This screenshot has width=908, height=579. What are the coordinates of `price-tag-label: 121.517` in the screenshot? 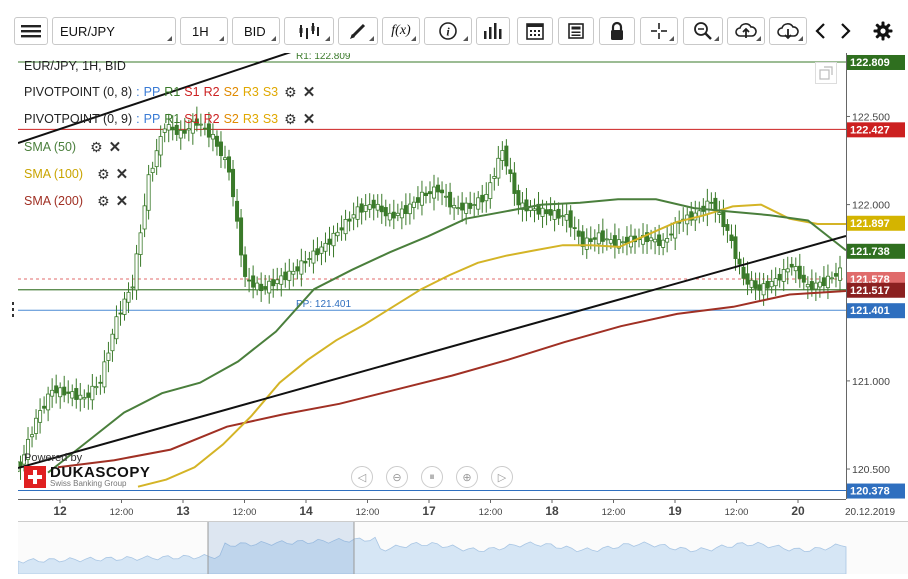 It's located at (870, 291).